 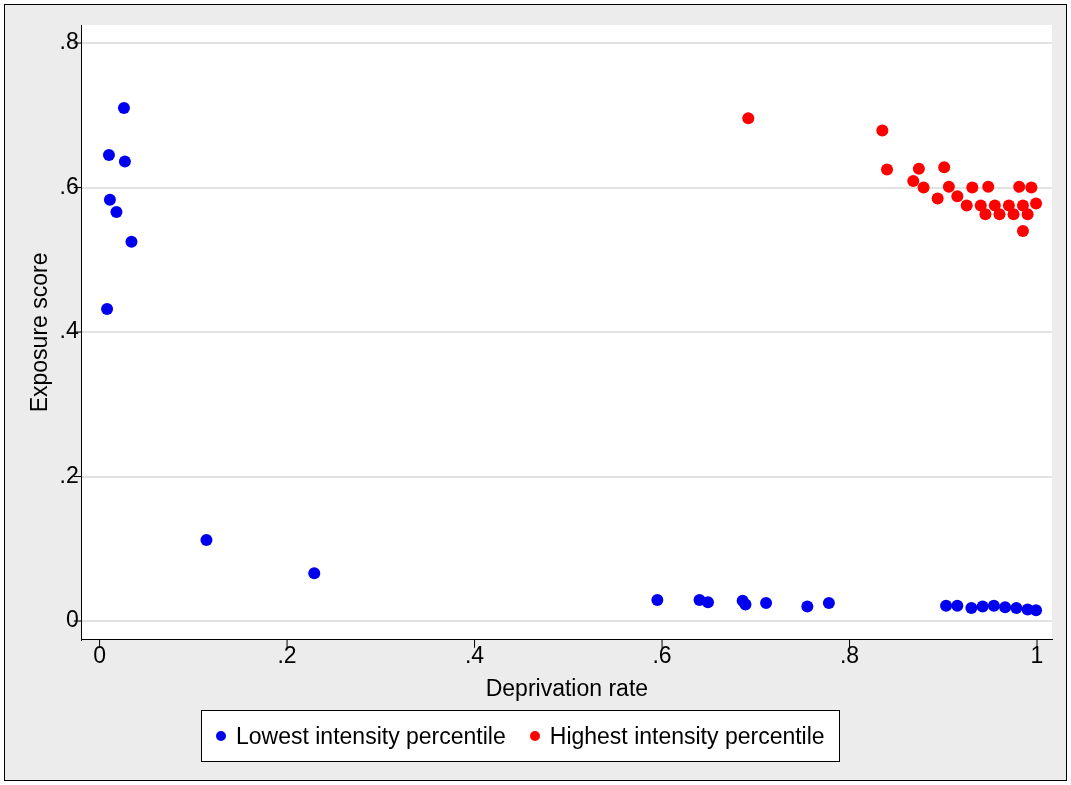 What do you see at coordinates (39, 332) in the screenshot?
I see `y-axis-title: Exposure score` at bounding box center [39, 332].